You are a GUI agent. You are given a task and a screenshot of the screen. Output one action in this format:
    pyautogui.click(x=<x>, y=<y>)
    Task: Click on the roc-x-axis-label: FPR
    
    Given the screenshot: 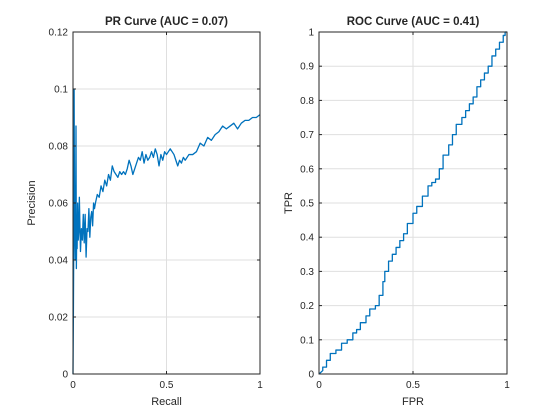 What is the action you would take?
    pyautogui.click(x=413, y=402)
    